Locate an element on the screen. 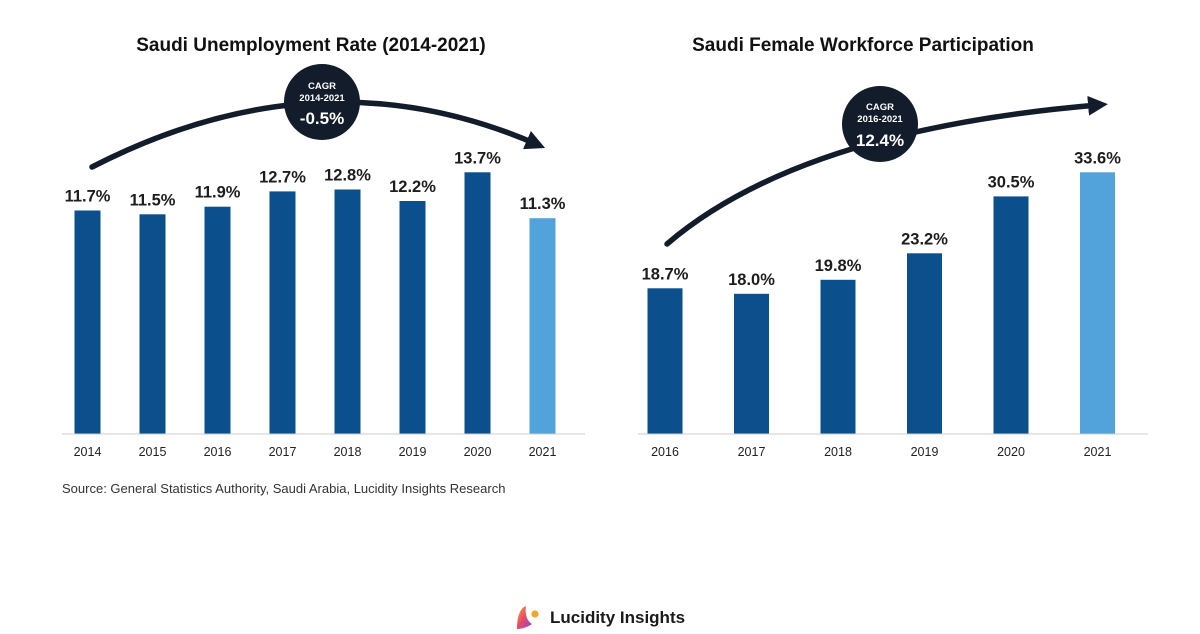  female-workforce-bar-2021 is located at coordinates (1097, 303).